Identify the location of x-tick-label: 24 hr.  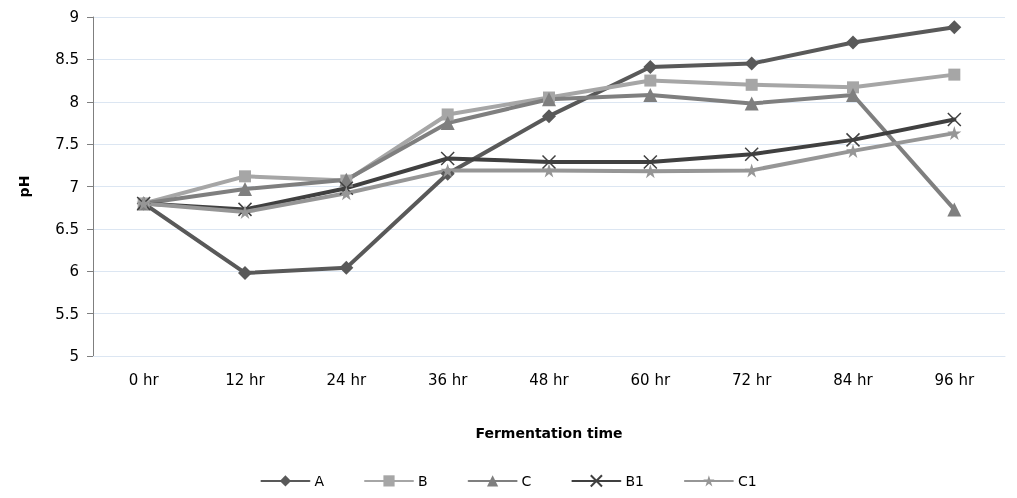
(346, 379).